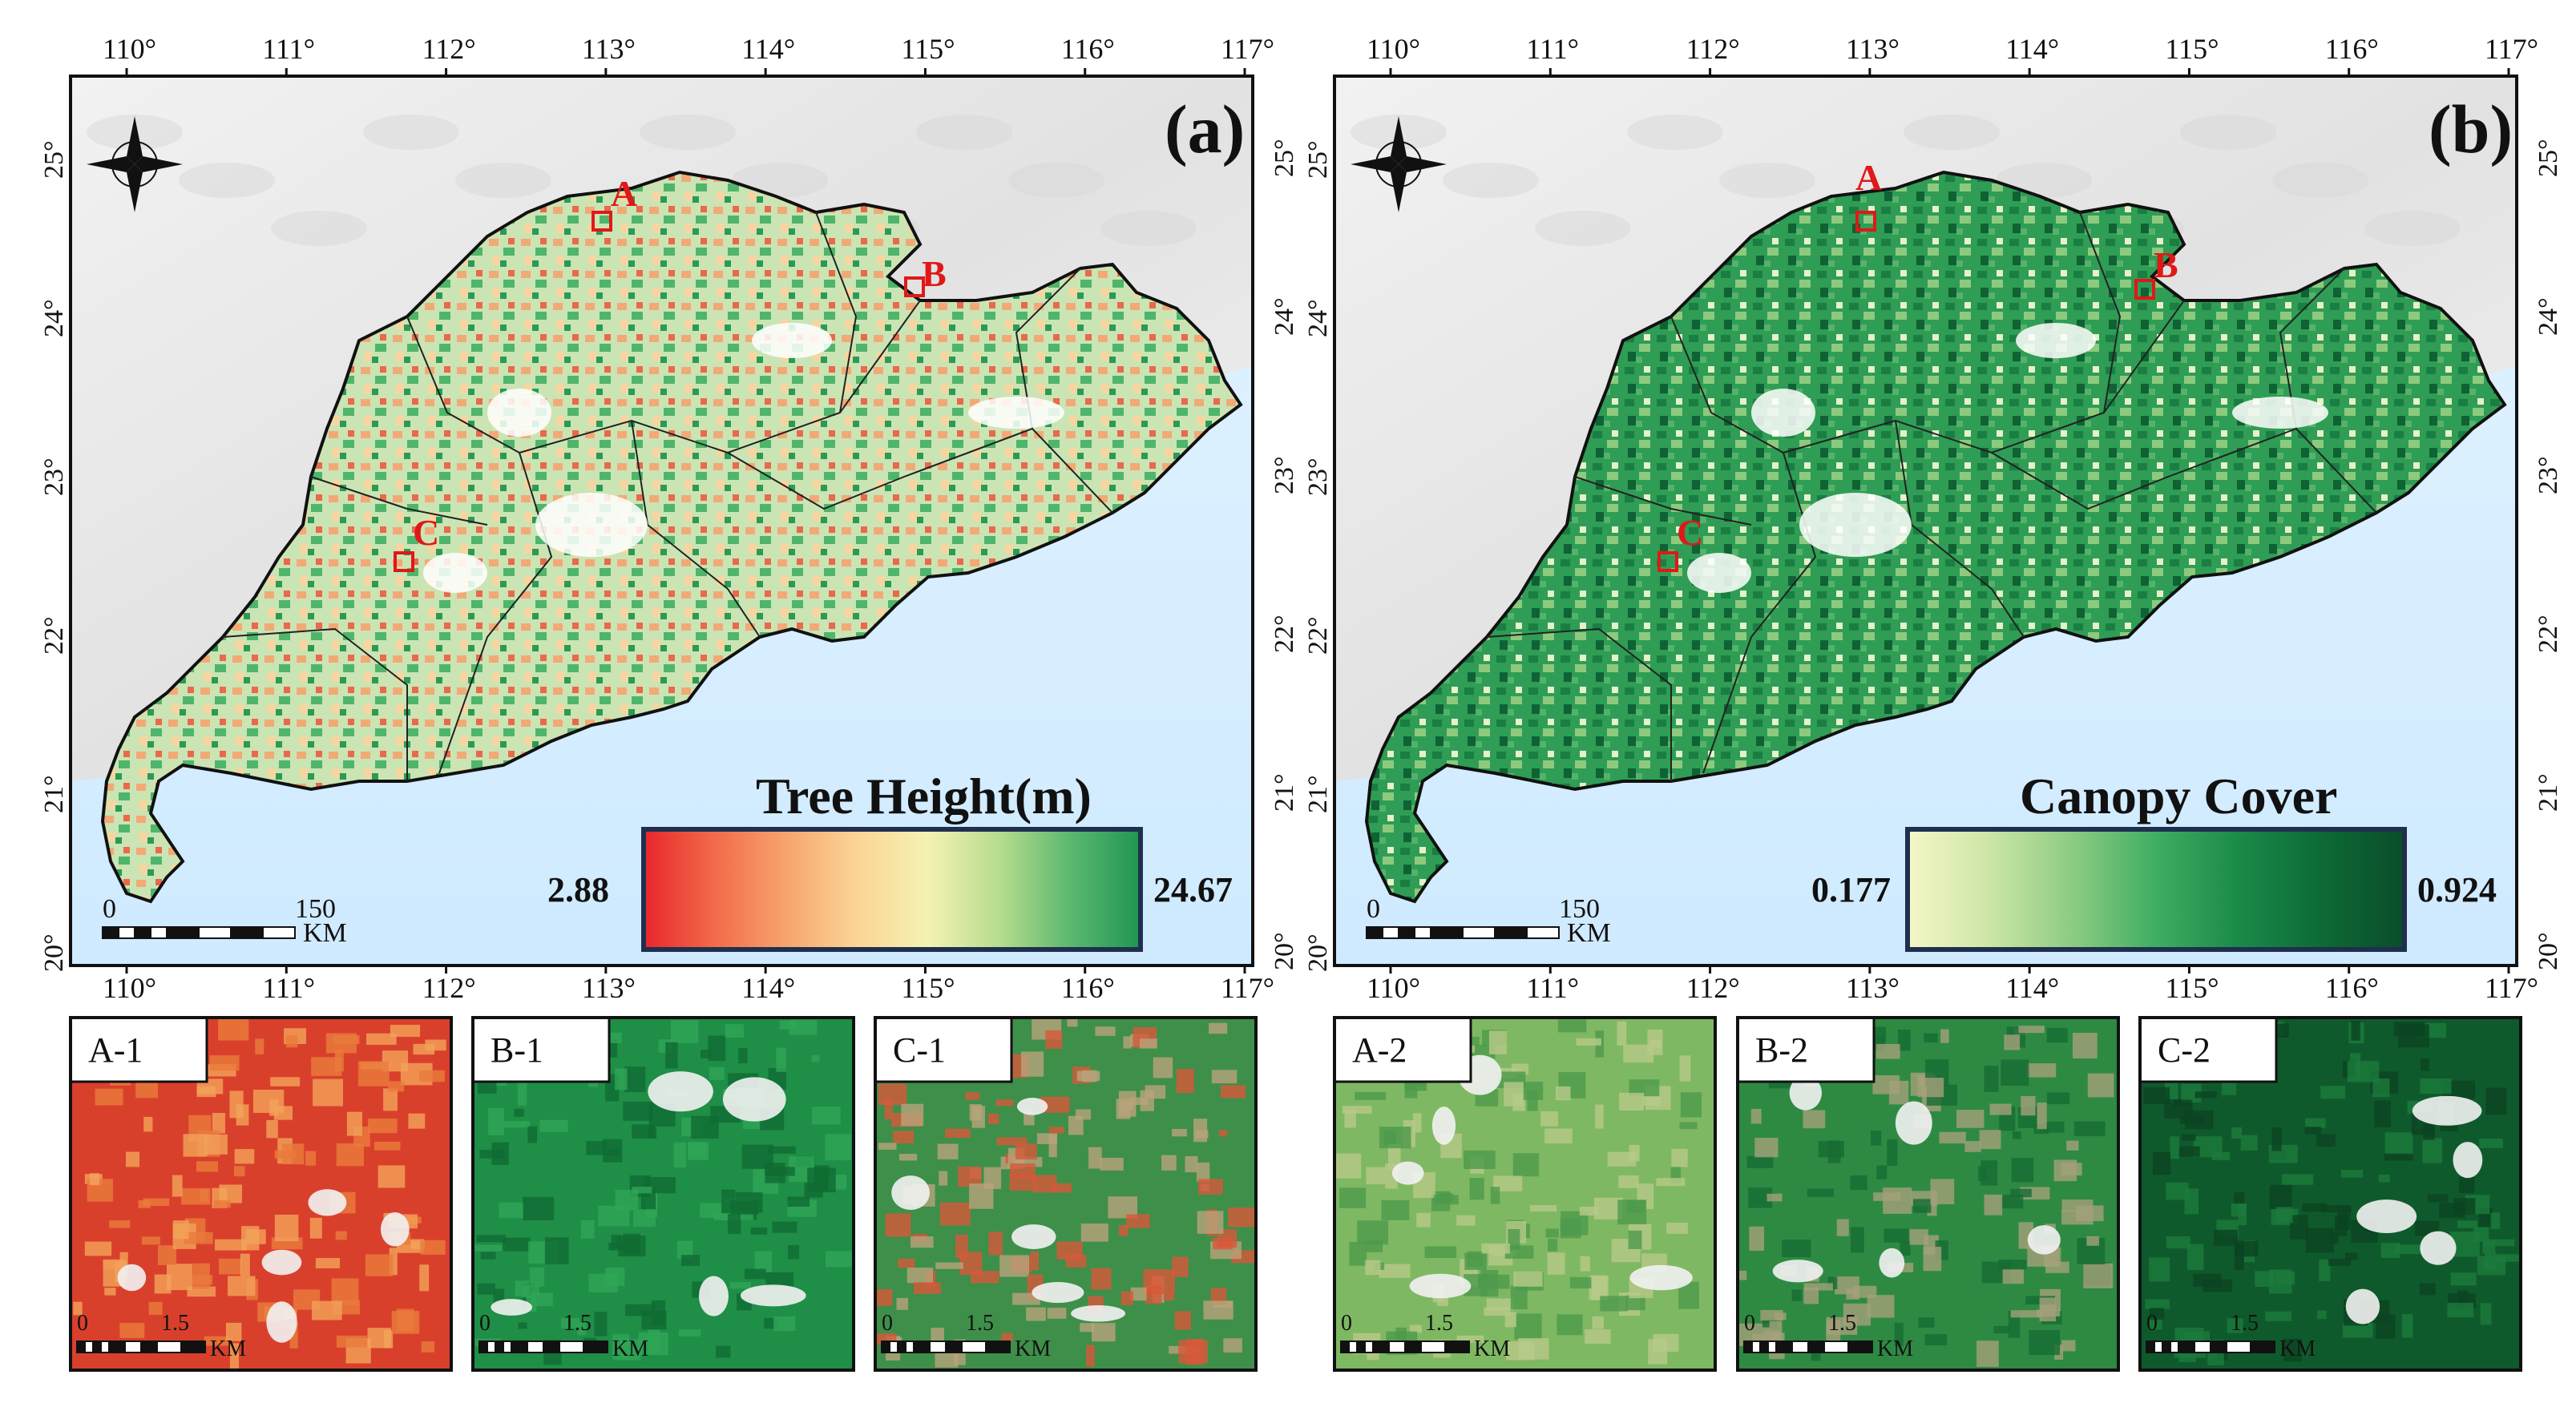  I want to click on lon-tick-bottom: 112°, so click(449, 988).